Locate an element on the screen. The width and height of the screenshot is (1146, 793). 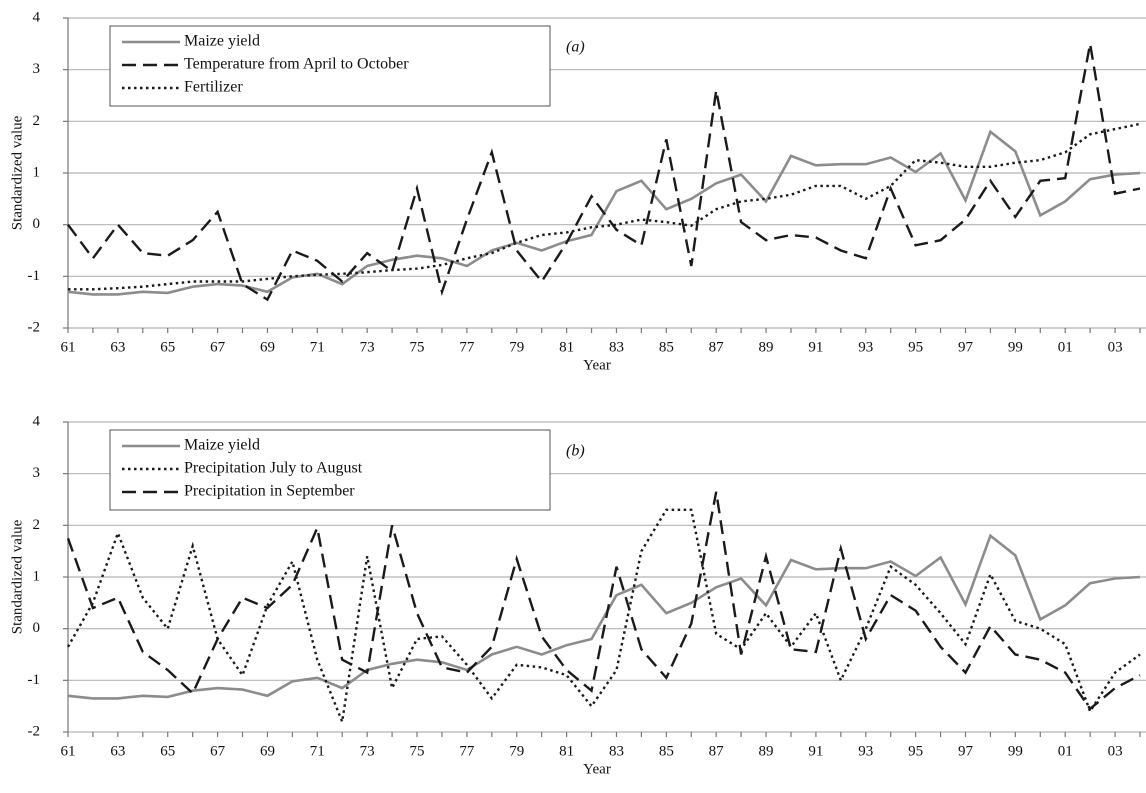
legend-label: Temperature from April to October is located at coordinates (296, 64).